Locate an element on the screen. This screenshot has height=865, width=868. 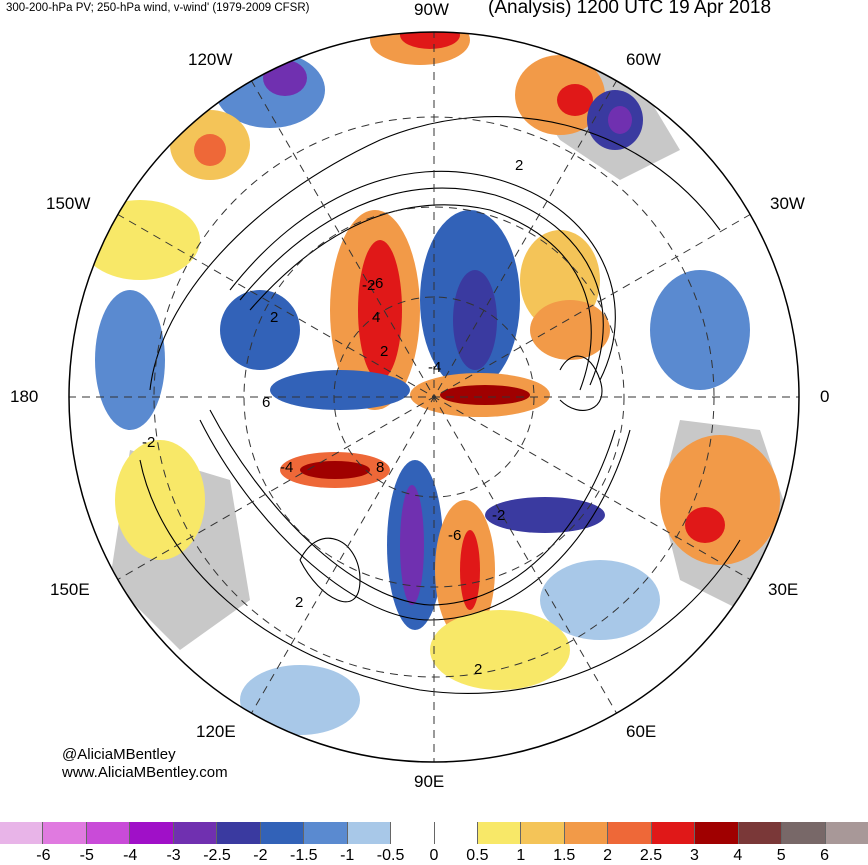
title-right: (Analysis) 1200 UTC 19 Apr 2018 is located at coordinates (630, 9).